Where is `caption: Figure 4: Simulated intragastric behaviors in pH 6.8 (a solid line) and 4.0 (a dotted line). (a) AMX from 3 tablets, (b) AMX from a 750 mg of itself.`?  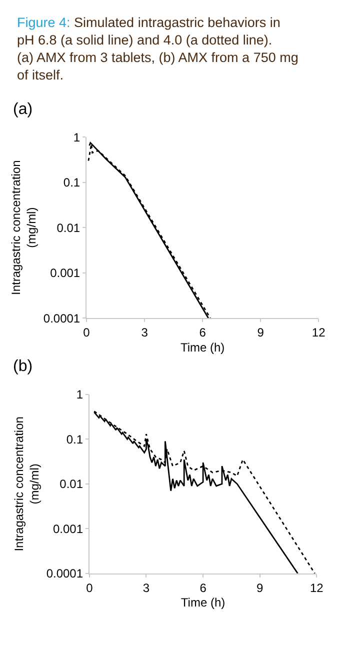 caption: Figure 4: Simulated intragastric behaviors in pH 6.8 (a solid line) and 4.0 (a dotted line). (a) AMX from 3 tablets, (b) AMX from a 750 mg of itself. is located at coordinates (157, 49).